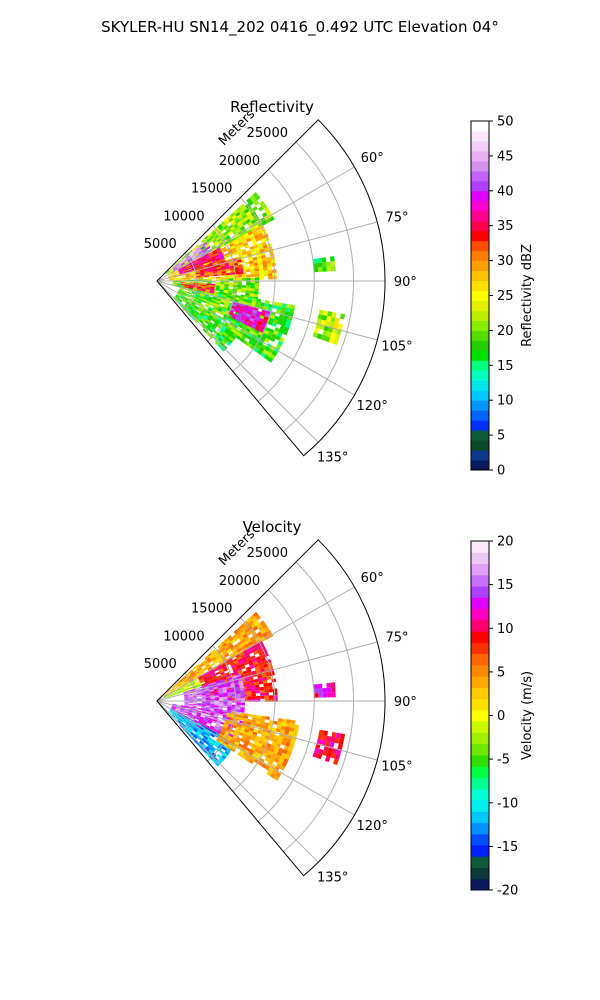 This screenshot has width=600, height=1000. I want to click on reflectivity-colorbar-tick-label: 30, so click(505, 261).